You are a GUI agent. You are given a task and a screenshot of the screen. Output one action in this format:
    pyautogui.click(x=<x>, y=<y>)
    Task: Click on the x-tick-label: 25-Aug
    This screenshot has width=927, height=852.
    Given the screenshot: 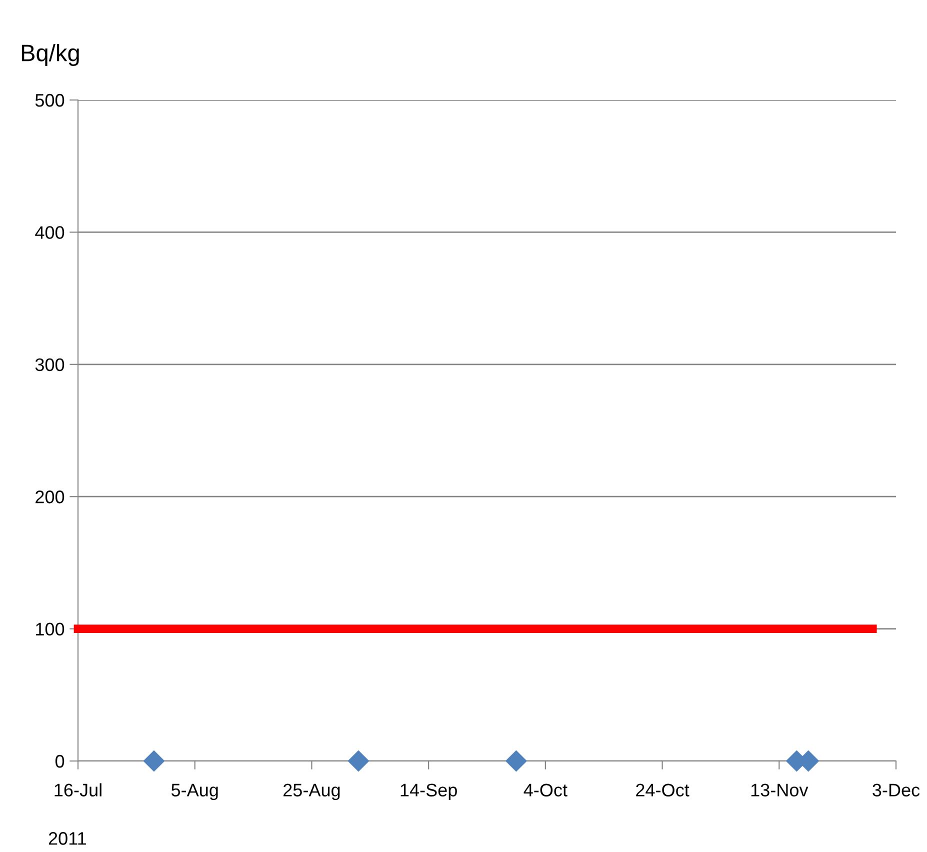 What is the action you would take?
    pyautogui.click(x=312, y=792)
    